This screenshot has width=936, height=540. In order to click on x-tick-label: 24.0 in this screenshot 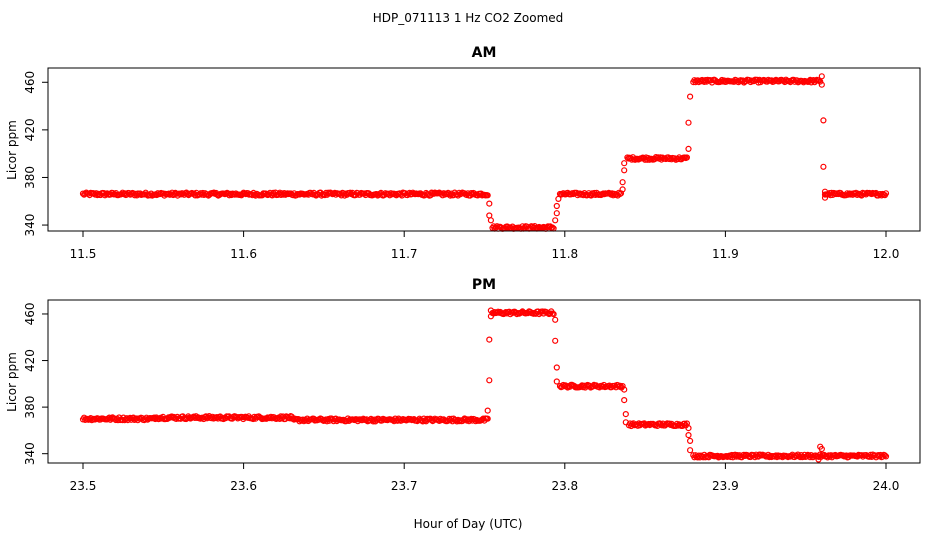, I will do `click(886, 486)`.